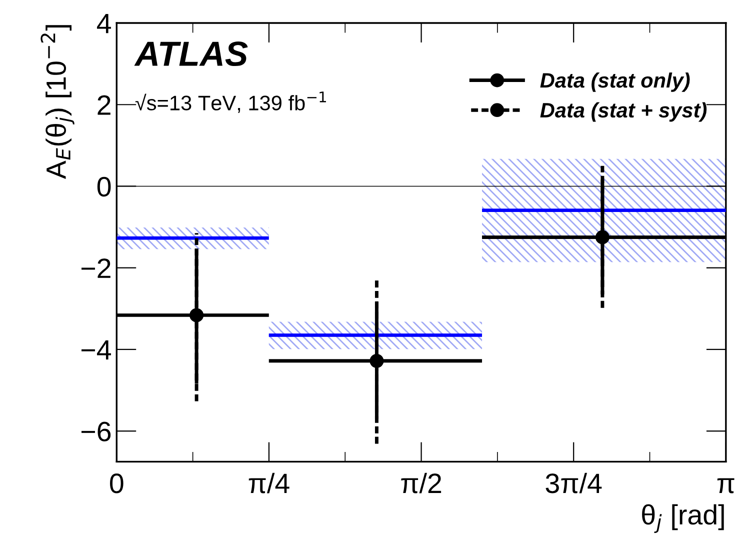 The width and height of the screenshot is (743, 535). What do you see at coordinates (191, 53) in the screenshot?
I see `annotation: ATLAS` at bounding box center [191, 53].